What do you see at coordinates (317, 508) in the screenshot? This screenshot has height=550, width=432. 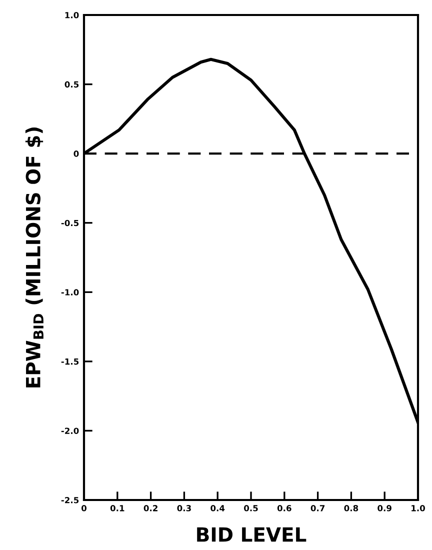 I see `x-tick-label: 0.7` at bounding box center [317, 508].